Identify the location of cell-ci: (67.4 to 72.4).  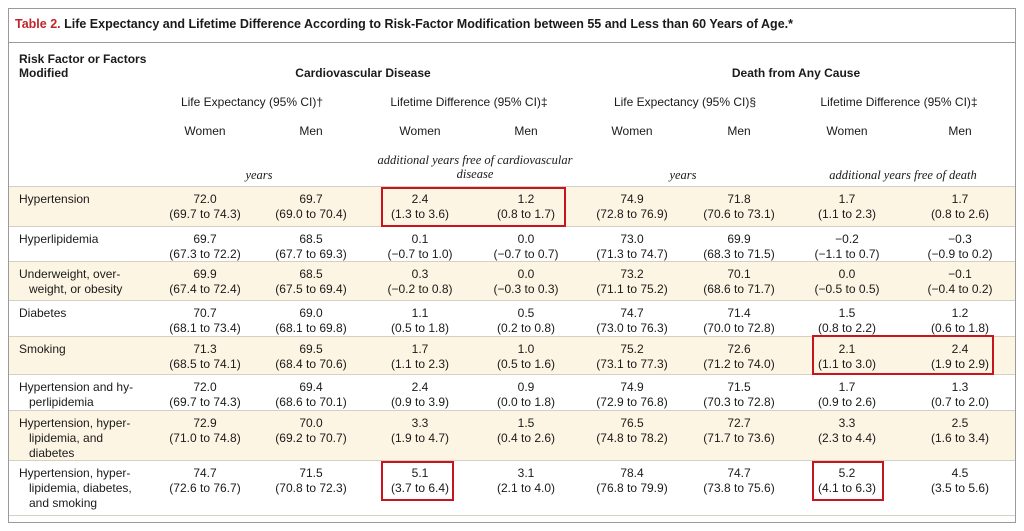
(205, 289).